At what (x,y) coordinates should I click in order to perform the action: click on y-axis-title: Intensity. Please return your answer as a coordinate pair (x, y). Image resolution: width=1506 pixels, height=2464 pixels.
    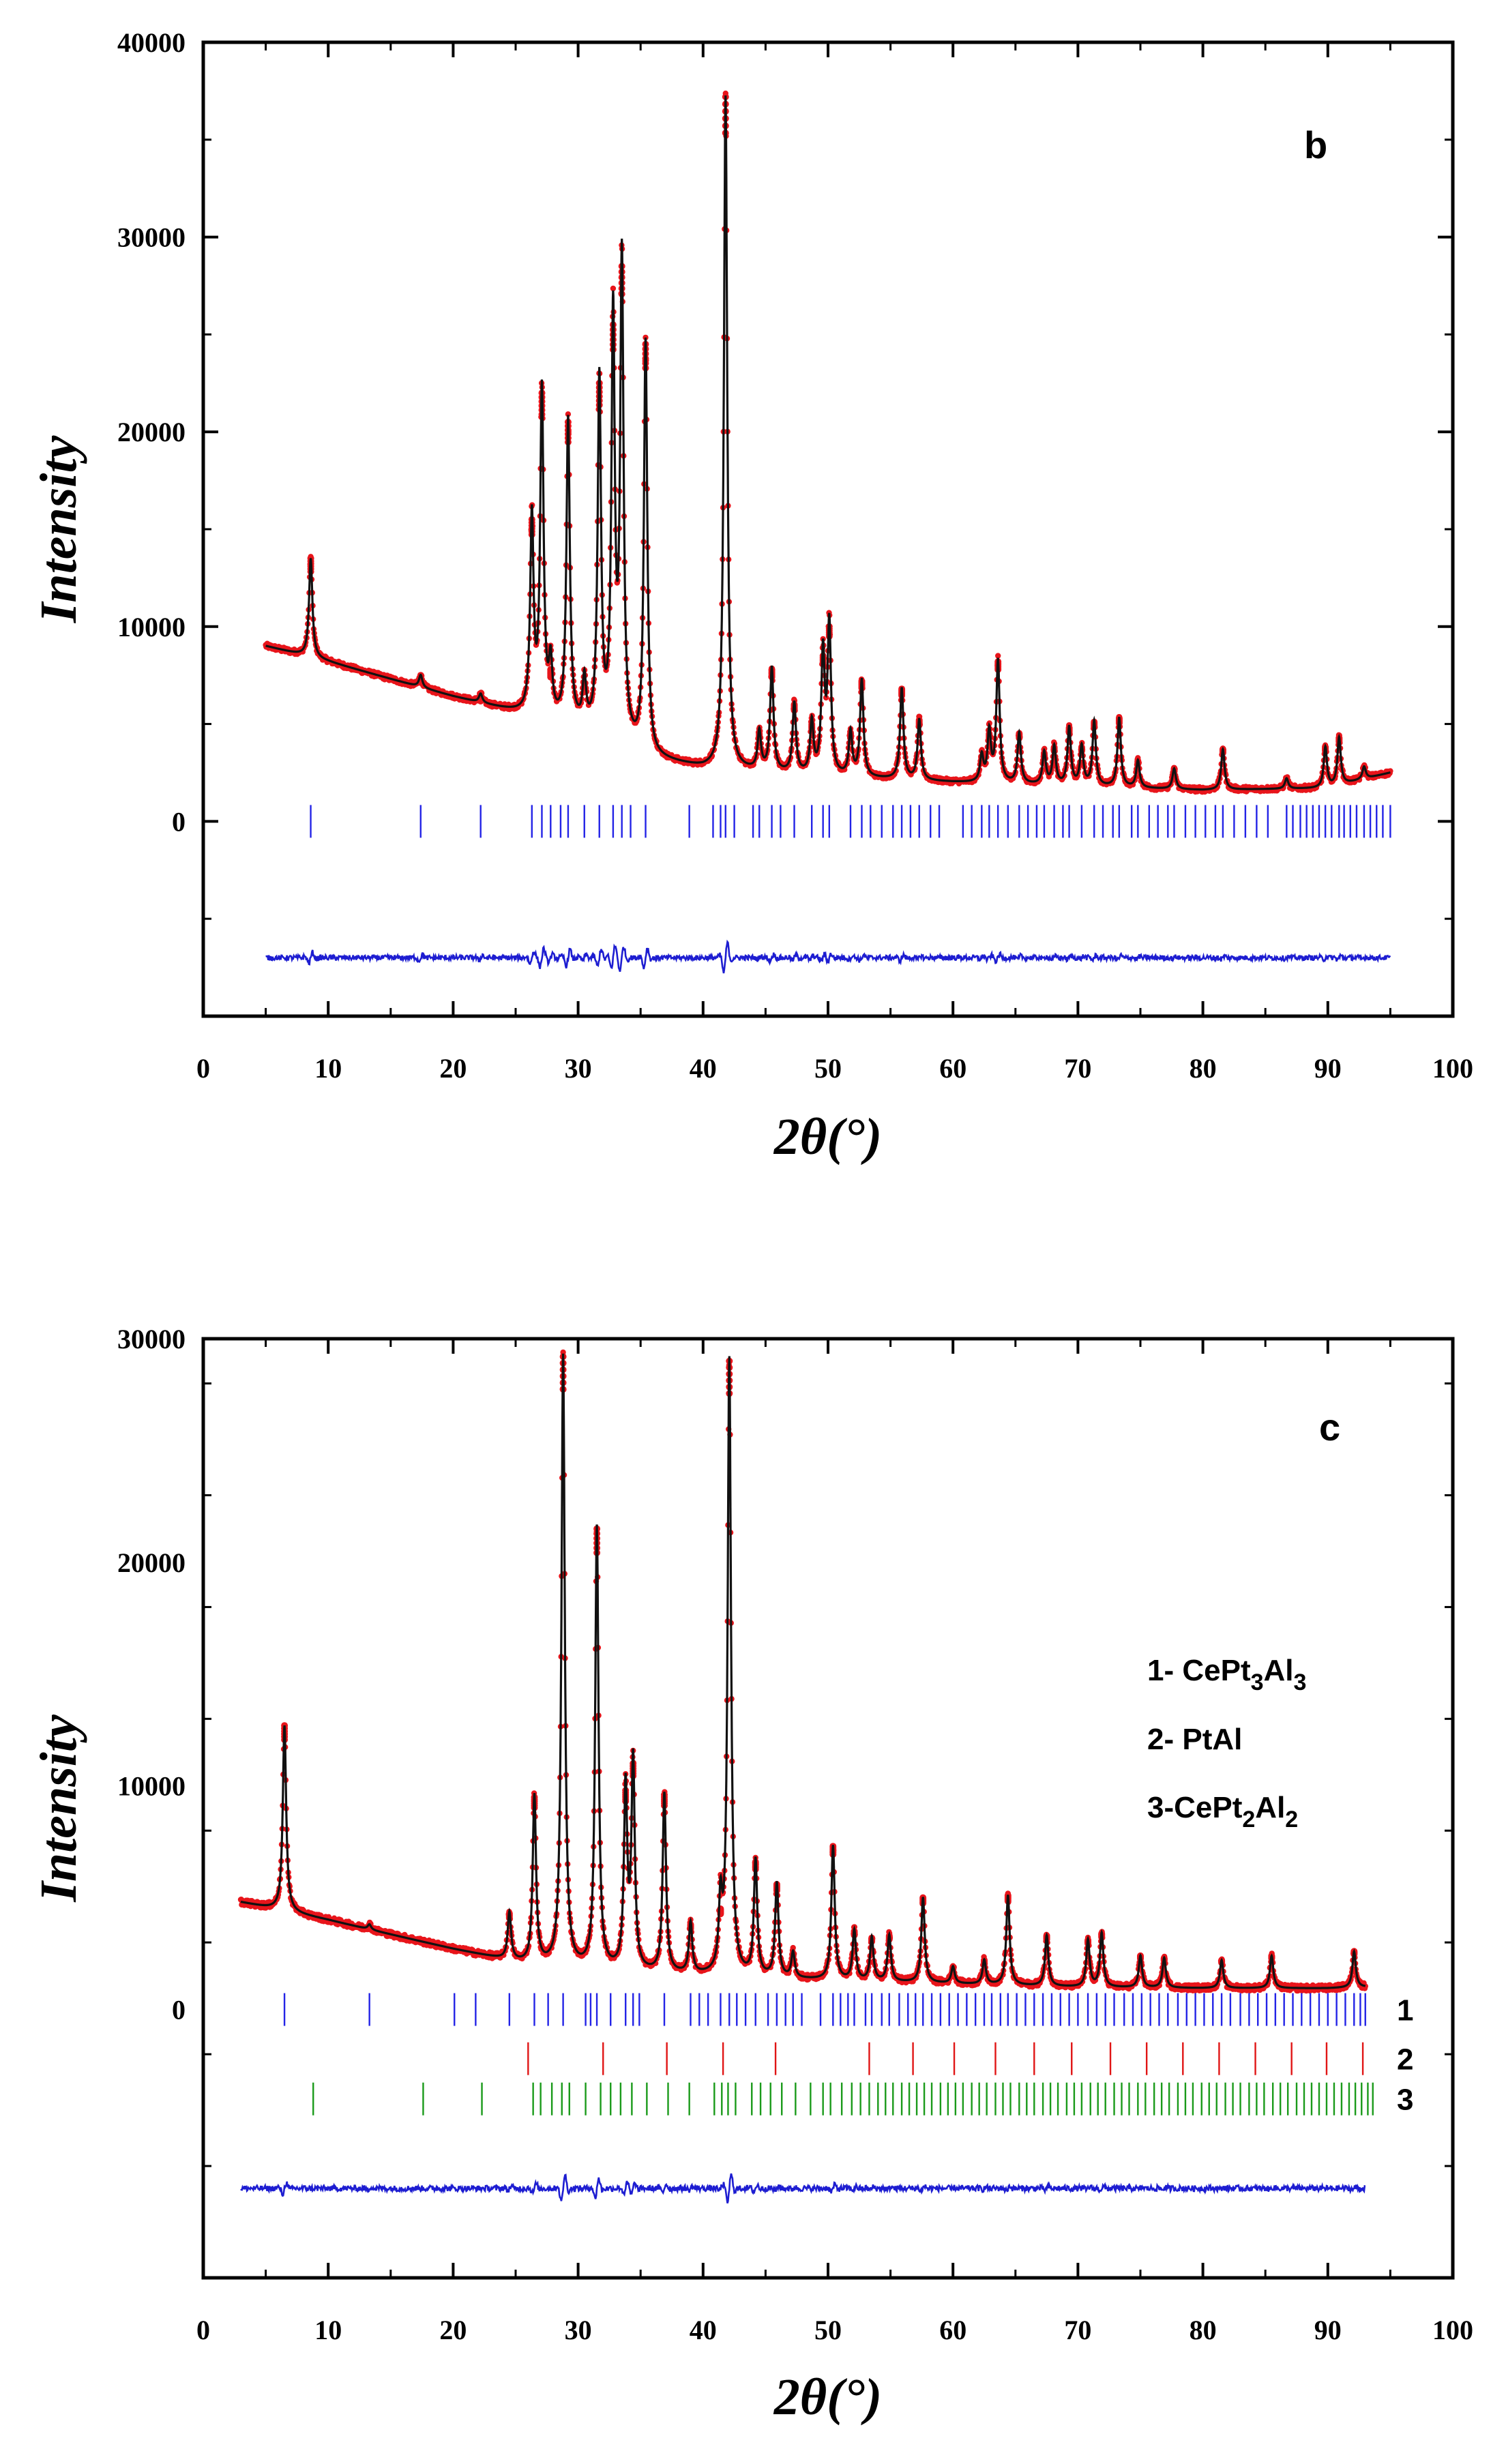
    Looking at the image, I should click on (58, 529).